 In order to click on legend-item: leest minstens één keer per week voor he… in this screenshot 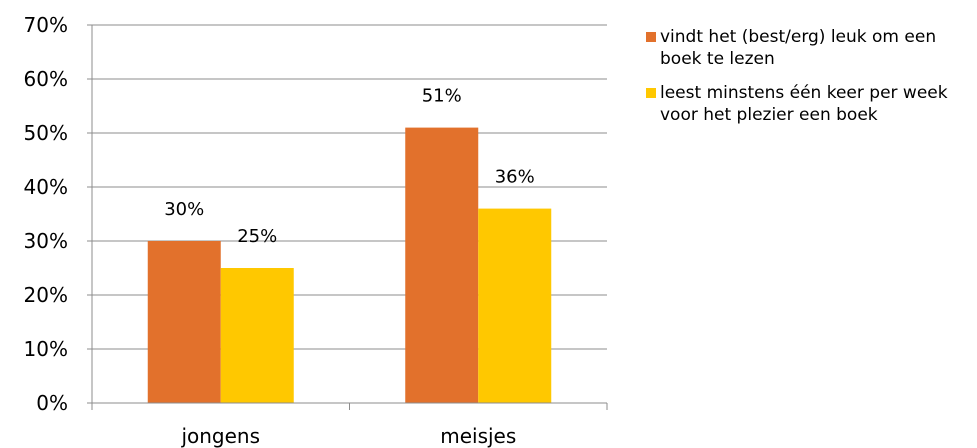, I will do `click(808, 104)`.